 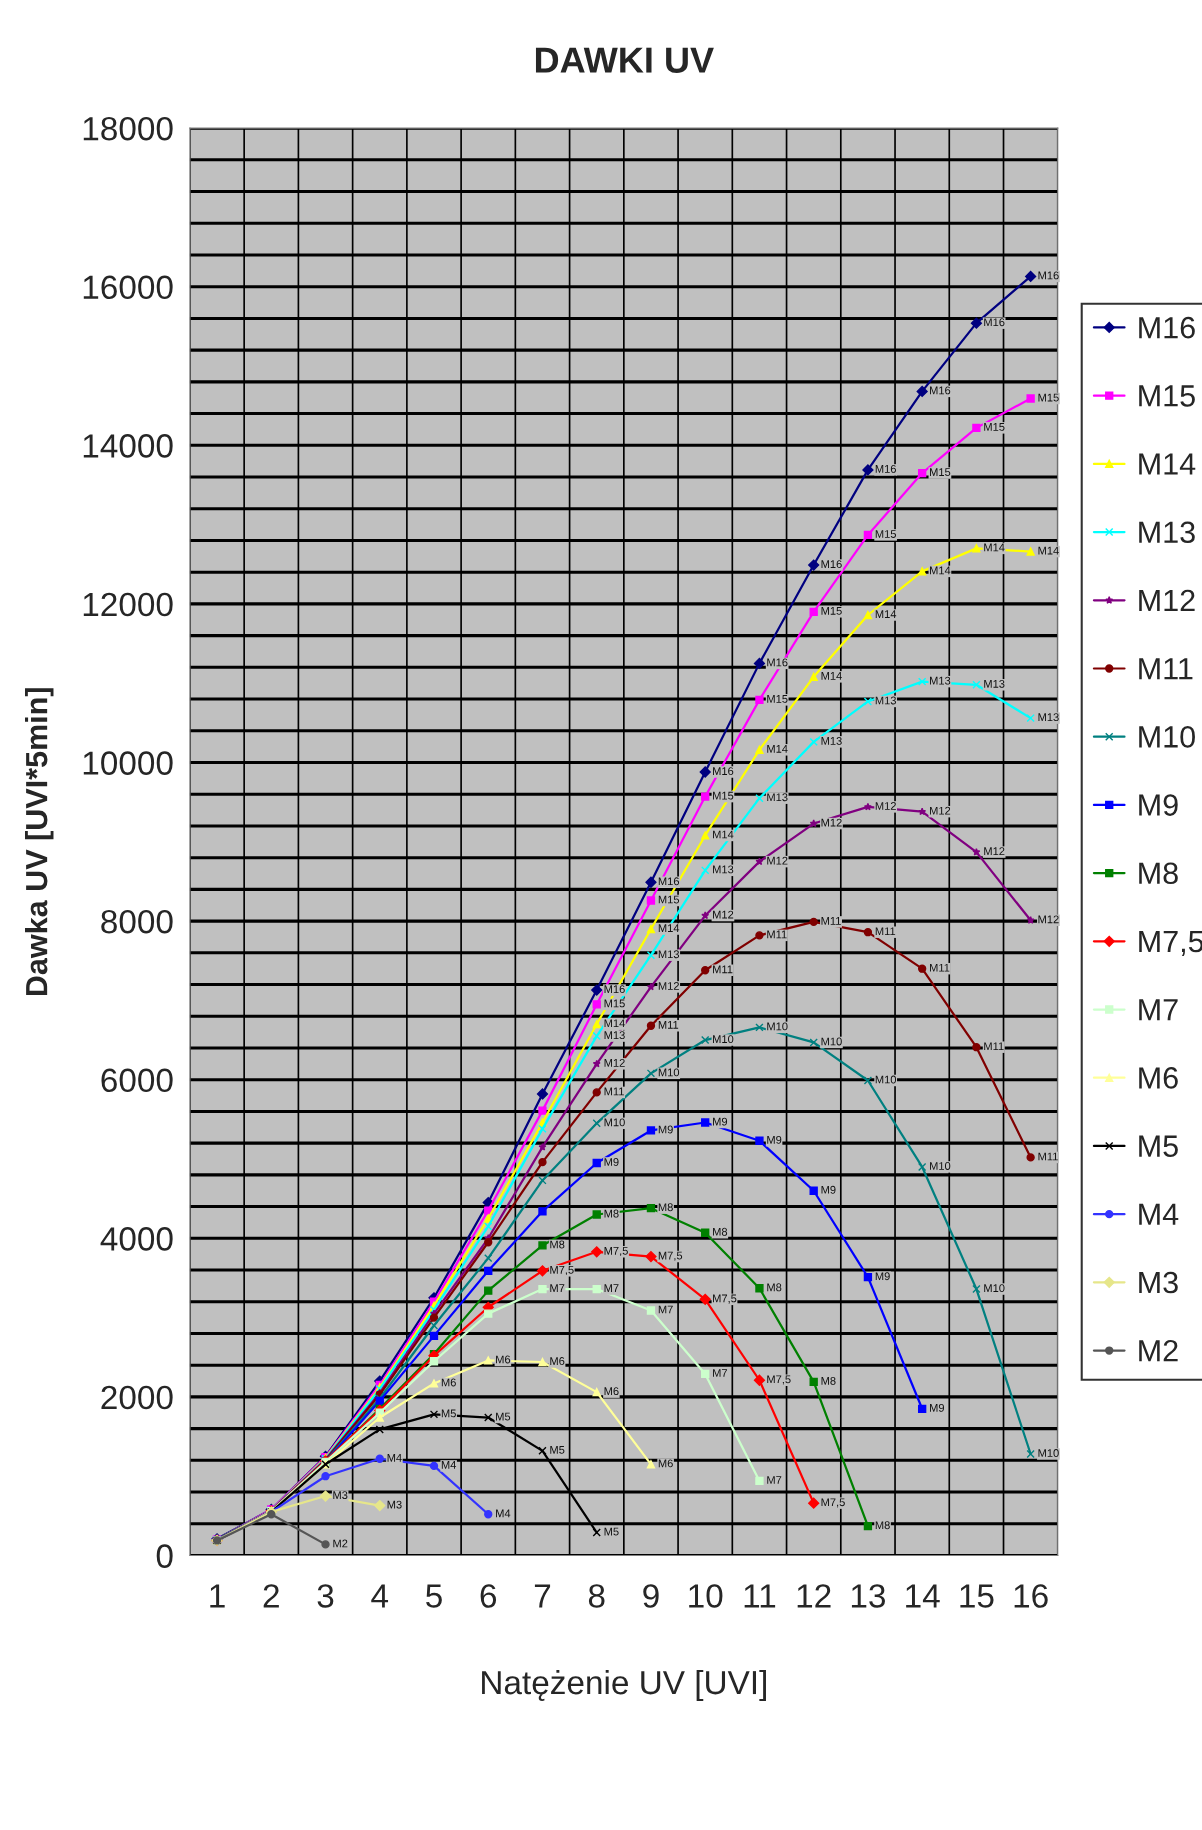 I want to click on legend-label: M3, so click(x=1158, y=1282).